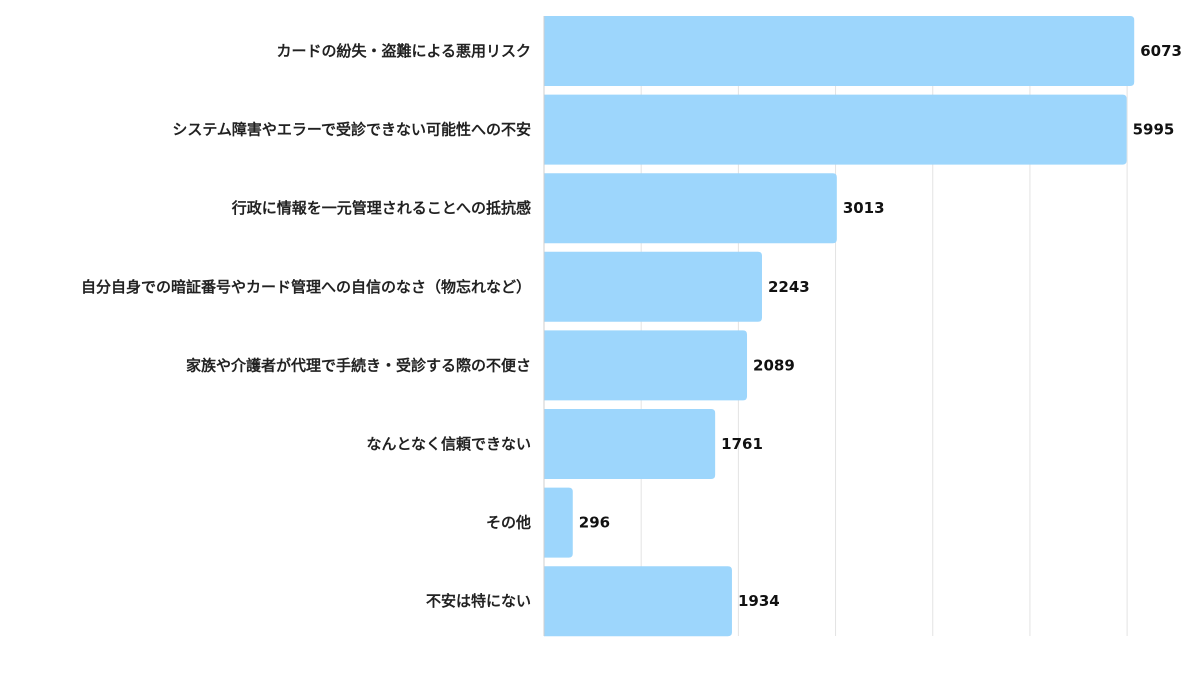  I want to click on value-label: 1934, so click(759, 601).